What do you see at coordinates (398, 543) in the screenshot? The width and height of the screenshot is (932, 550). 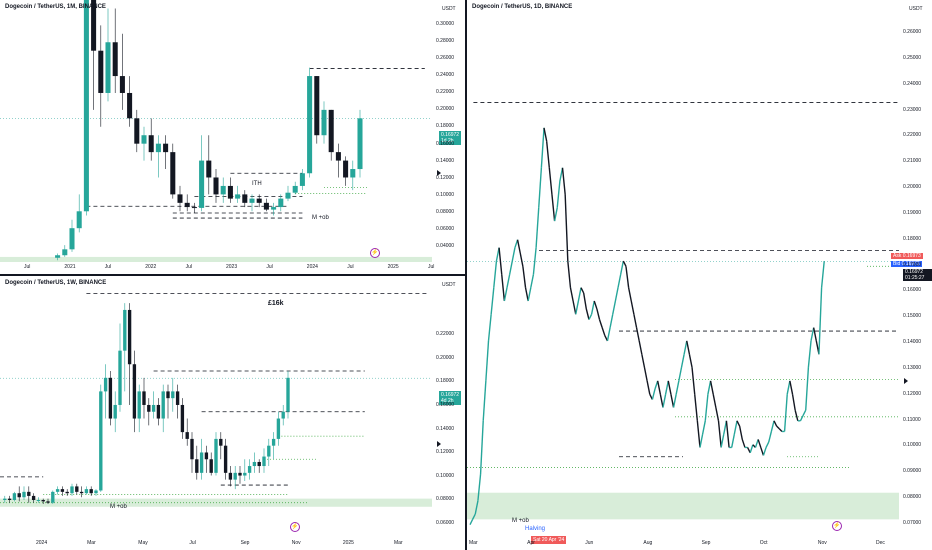 I see `x-tick-label: Mar` at bounding box center [398, 543].